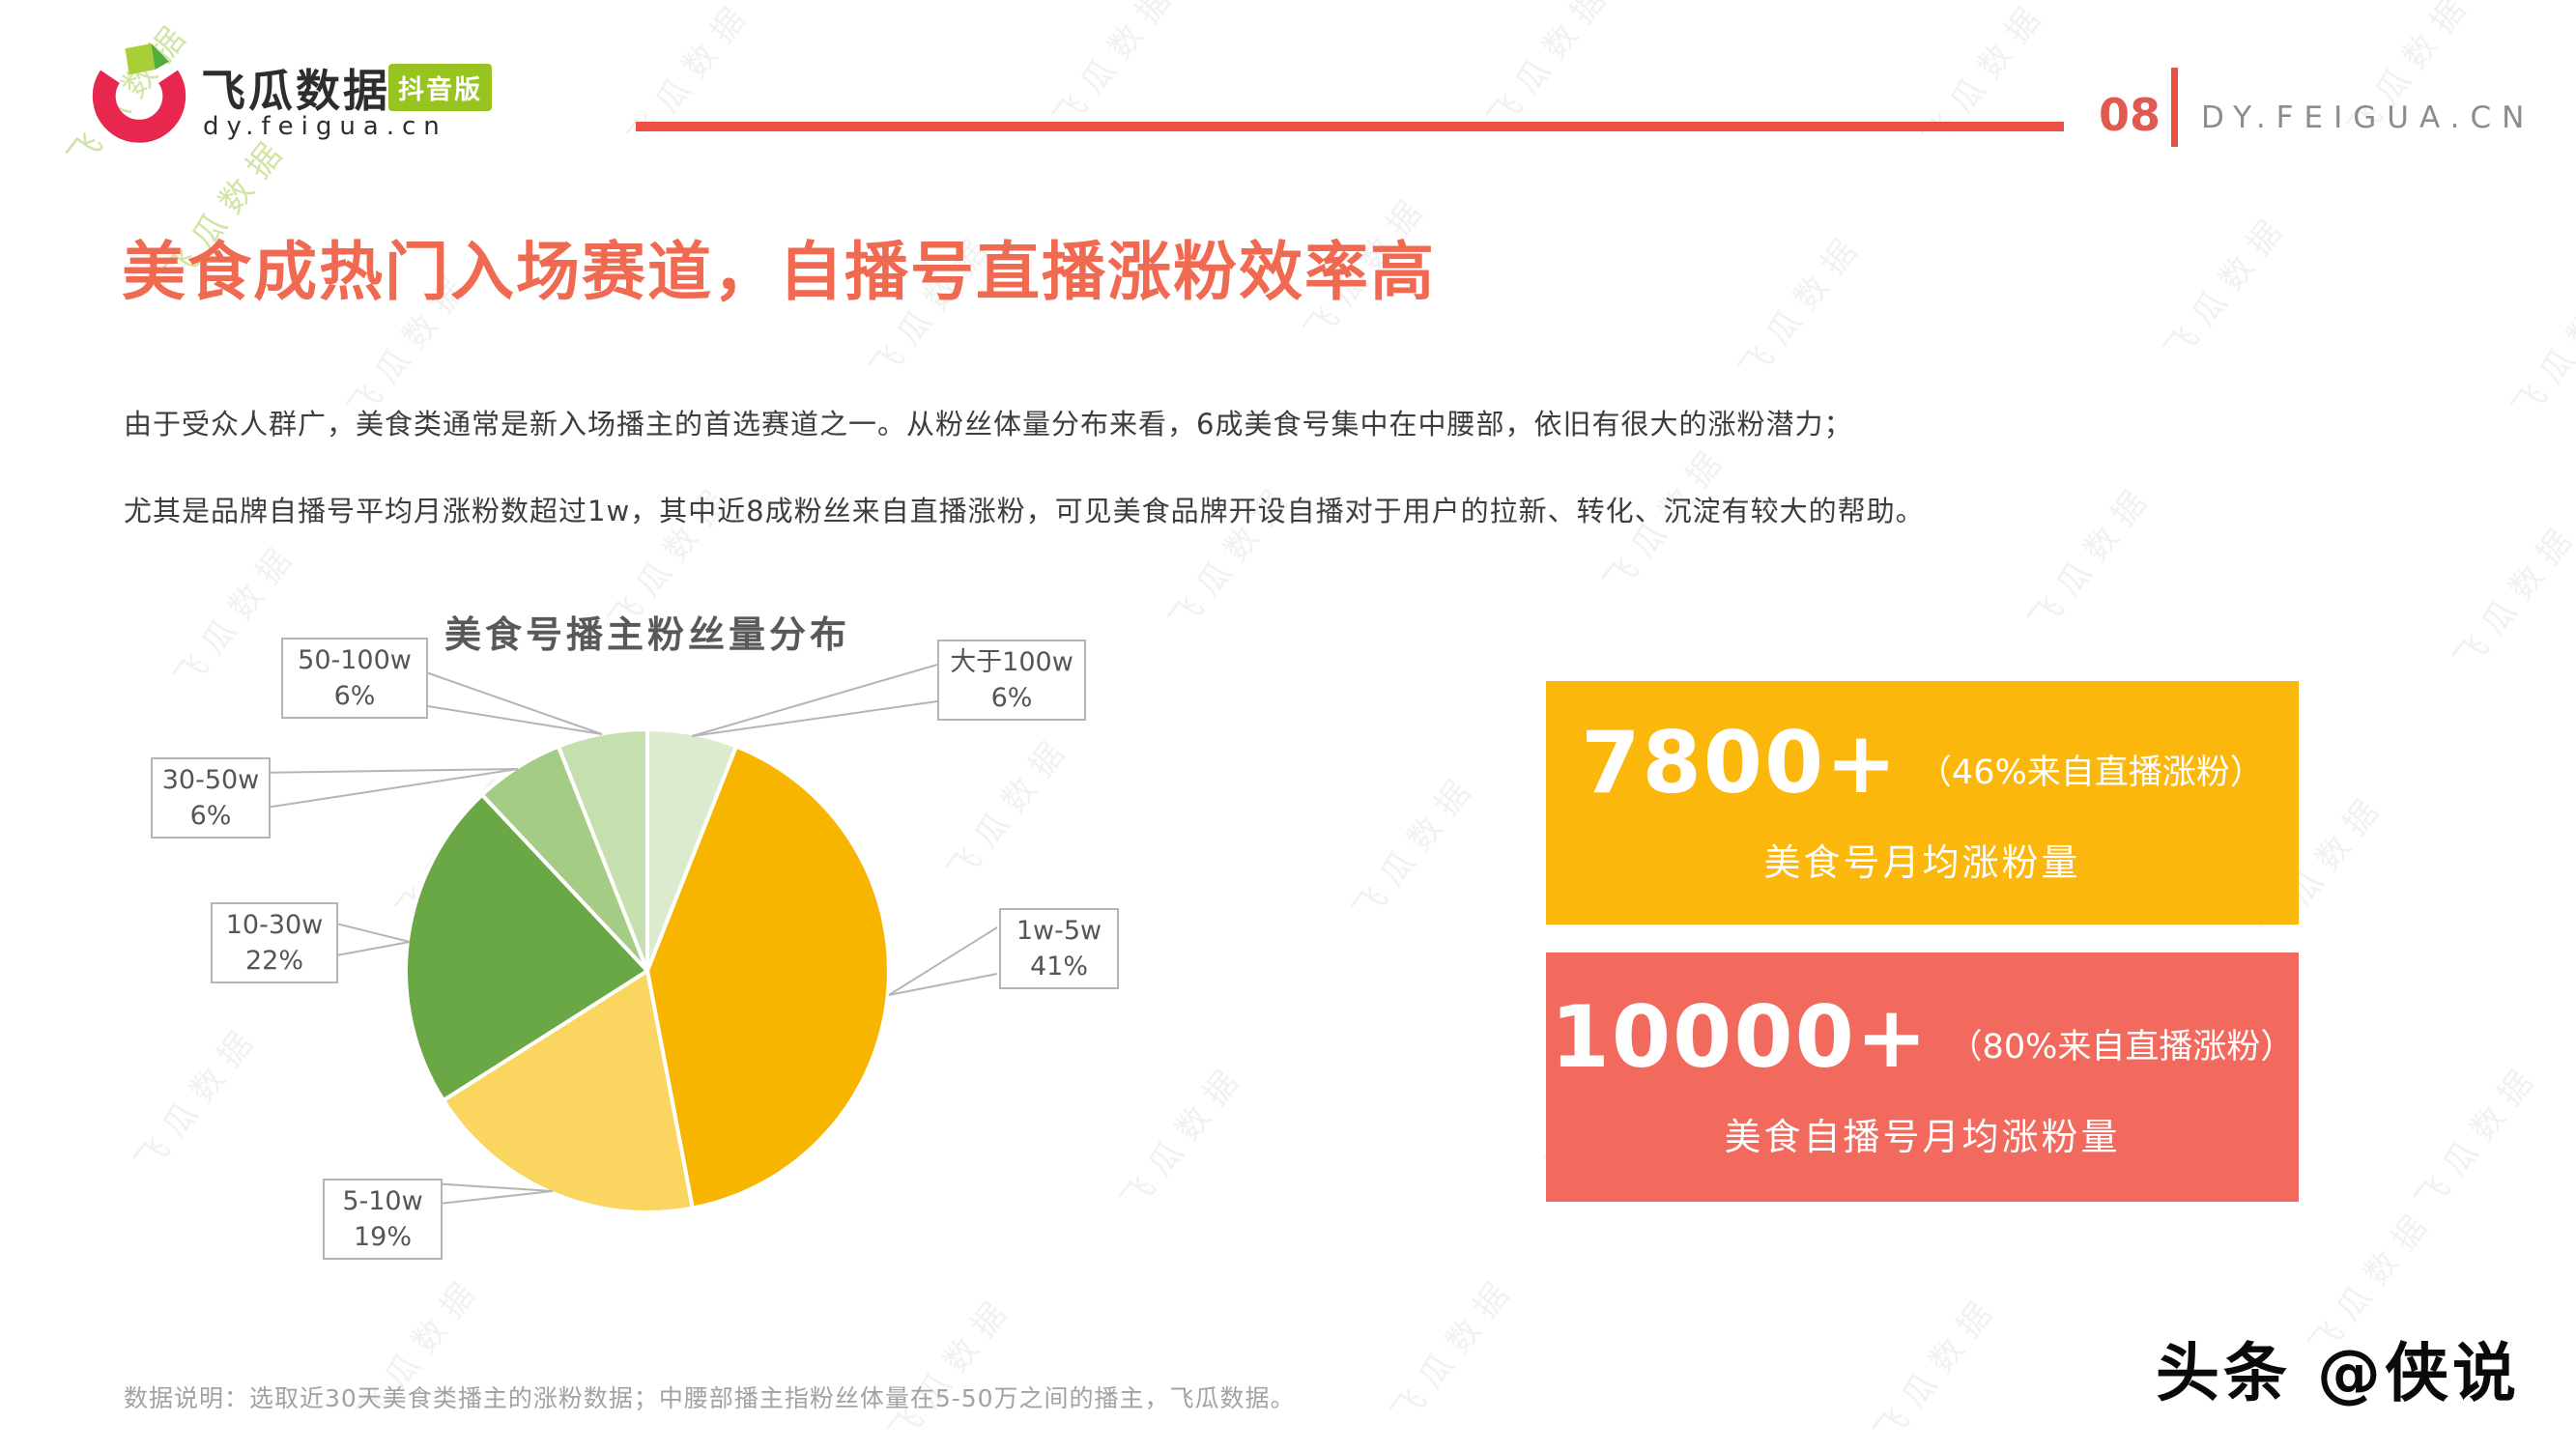 The width and height of the screenshot is (2576, 1451). Describe the element at coordinates (1922, 862) in the screenshot. I see `stat-caption: 美食号月均涨粉量` at that location.